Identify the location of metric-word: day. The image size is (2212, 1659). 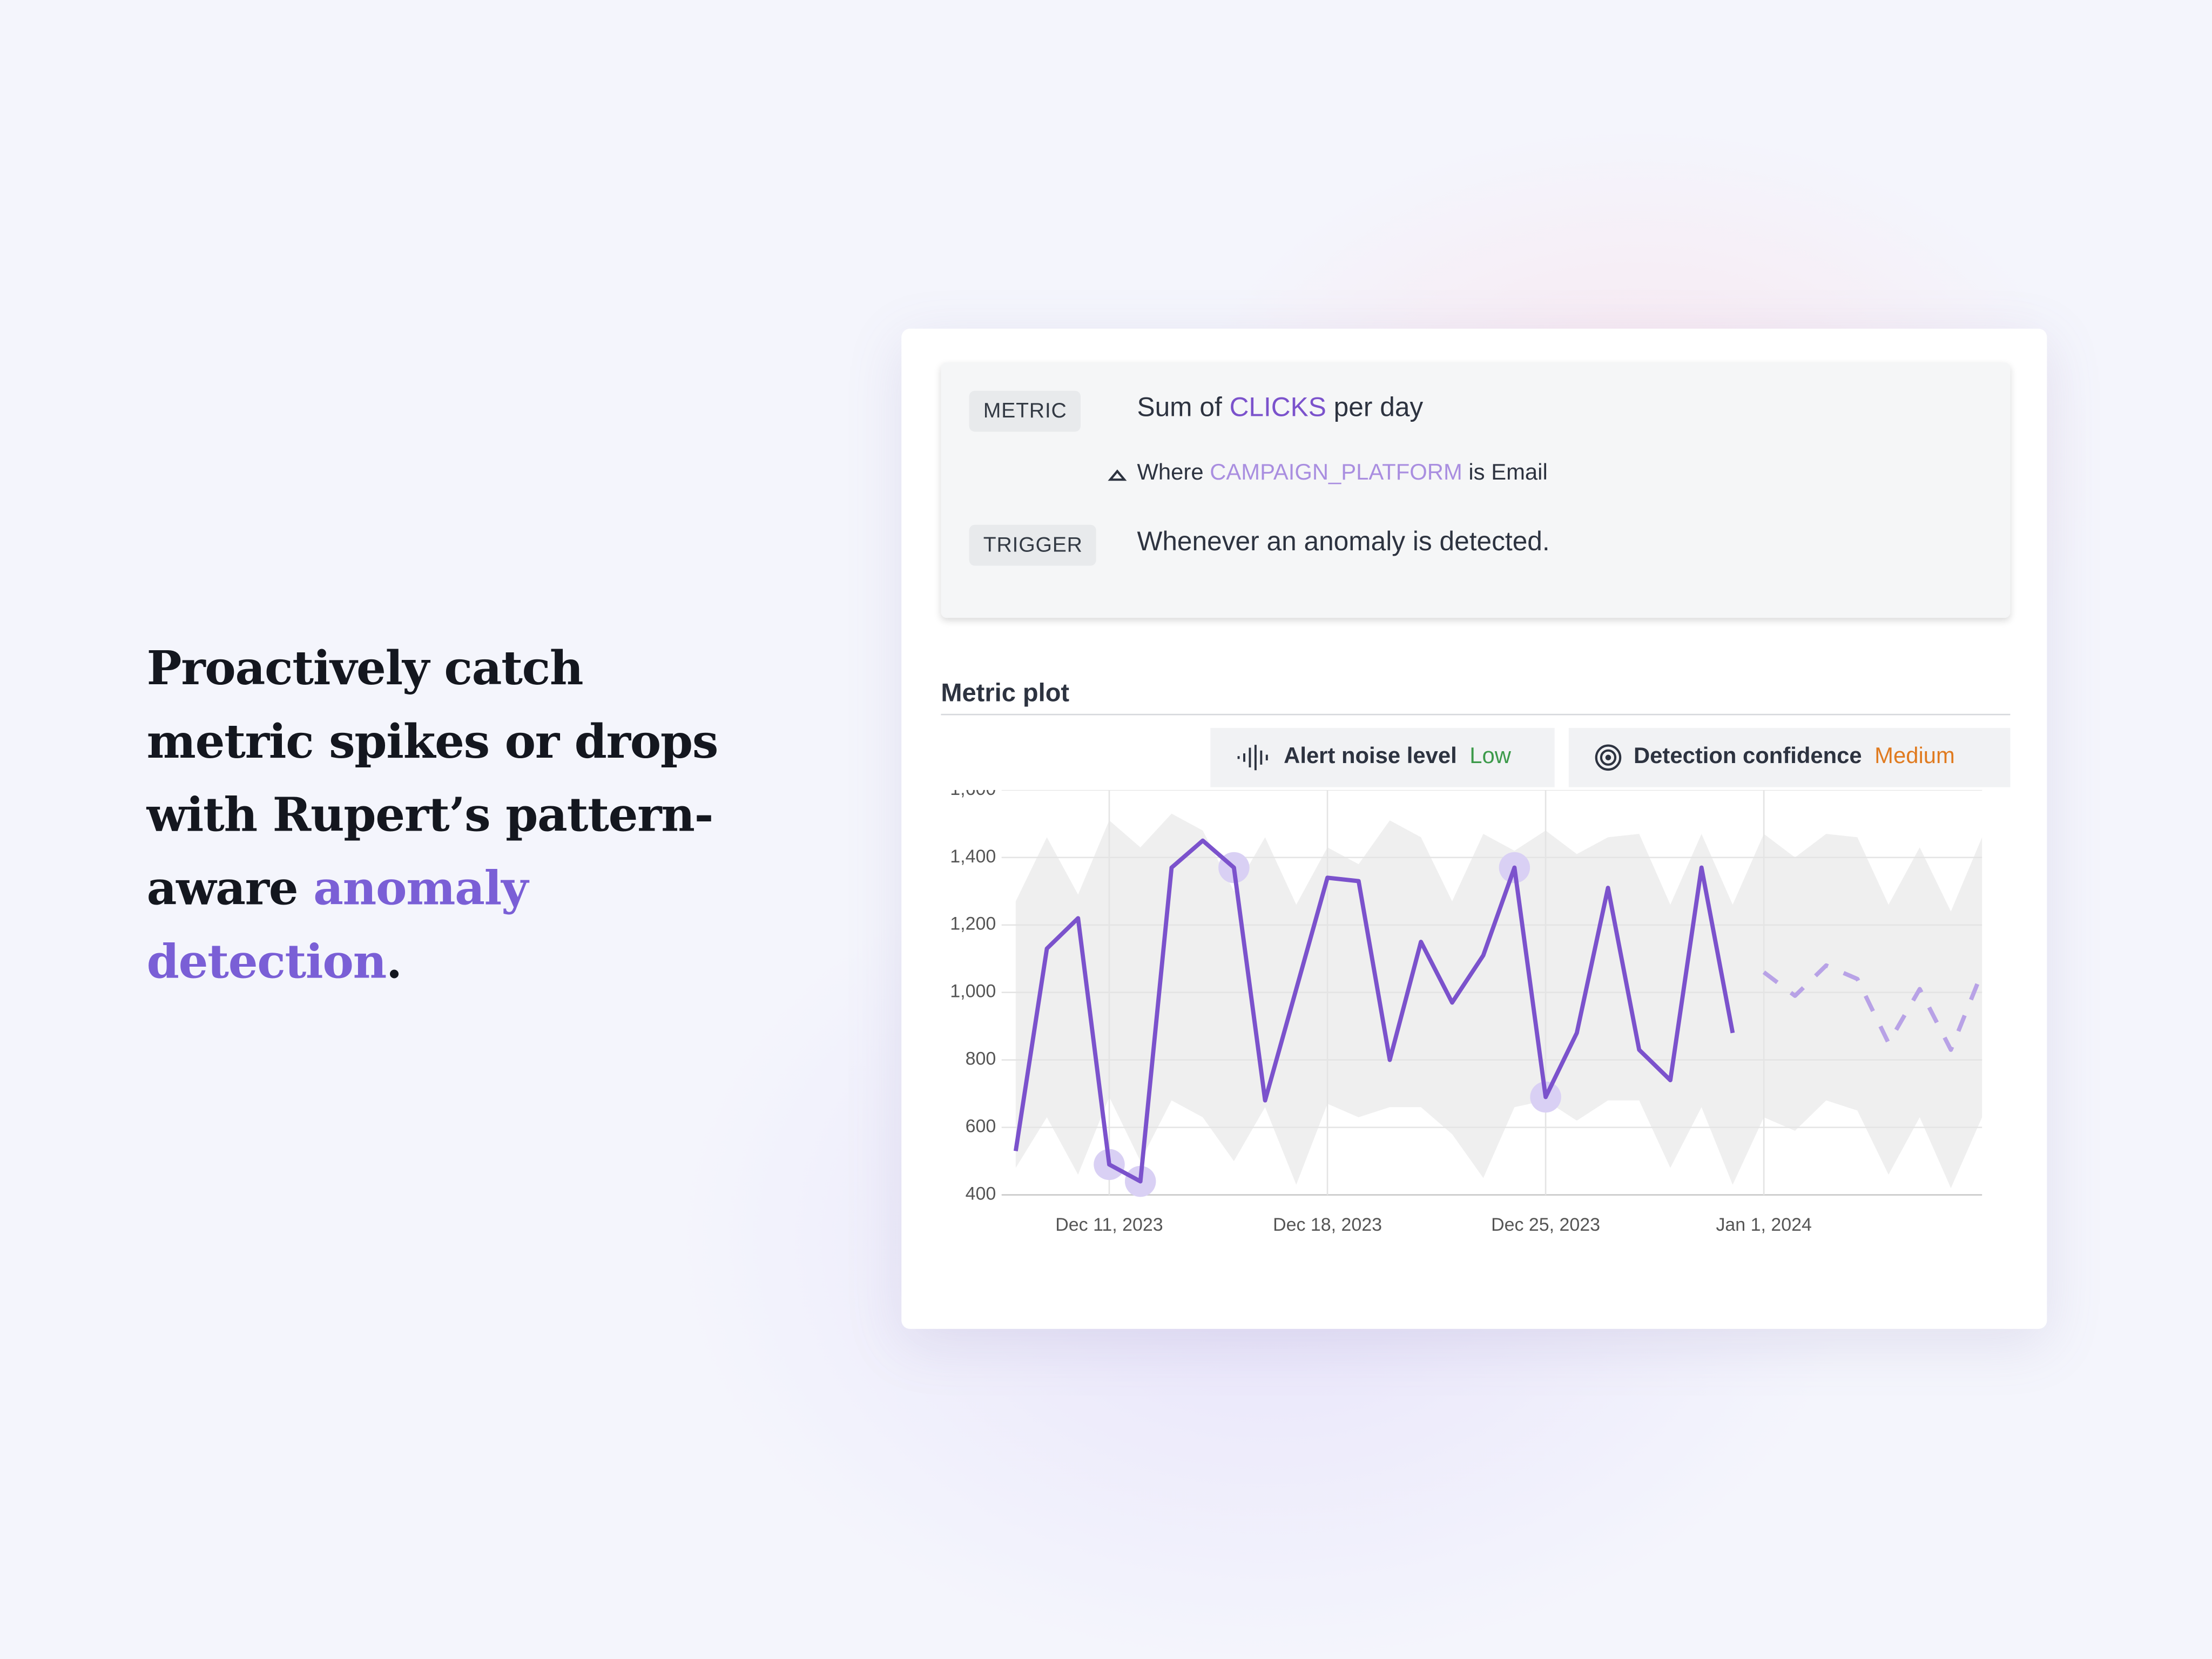
(1402, 408).